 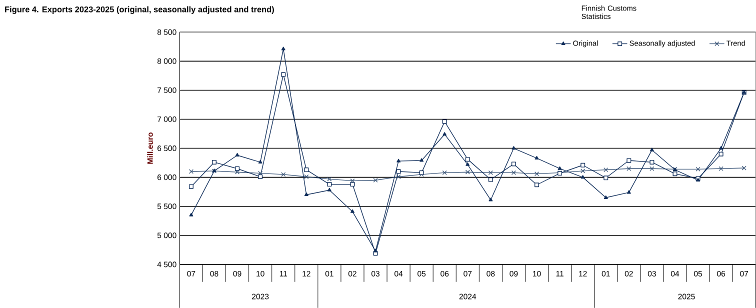 I want to click on chart-title: Figure 4. Exports 2023-2025 (original, seasonally adjusted and trend), so click(x=139, y=10).